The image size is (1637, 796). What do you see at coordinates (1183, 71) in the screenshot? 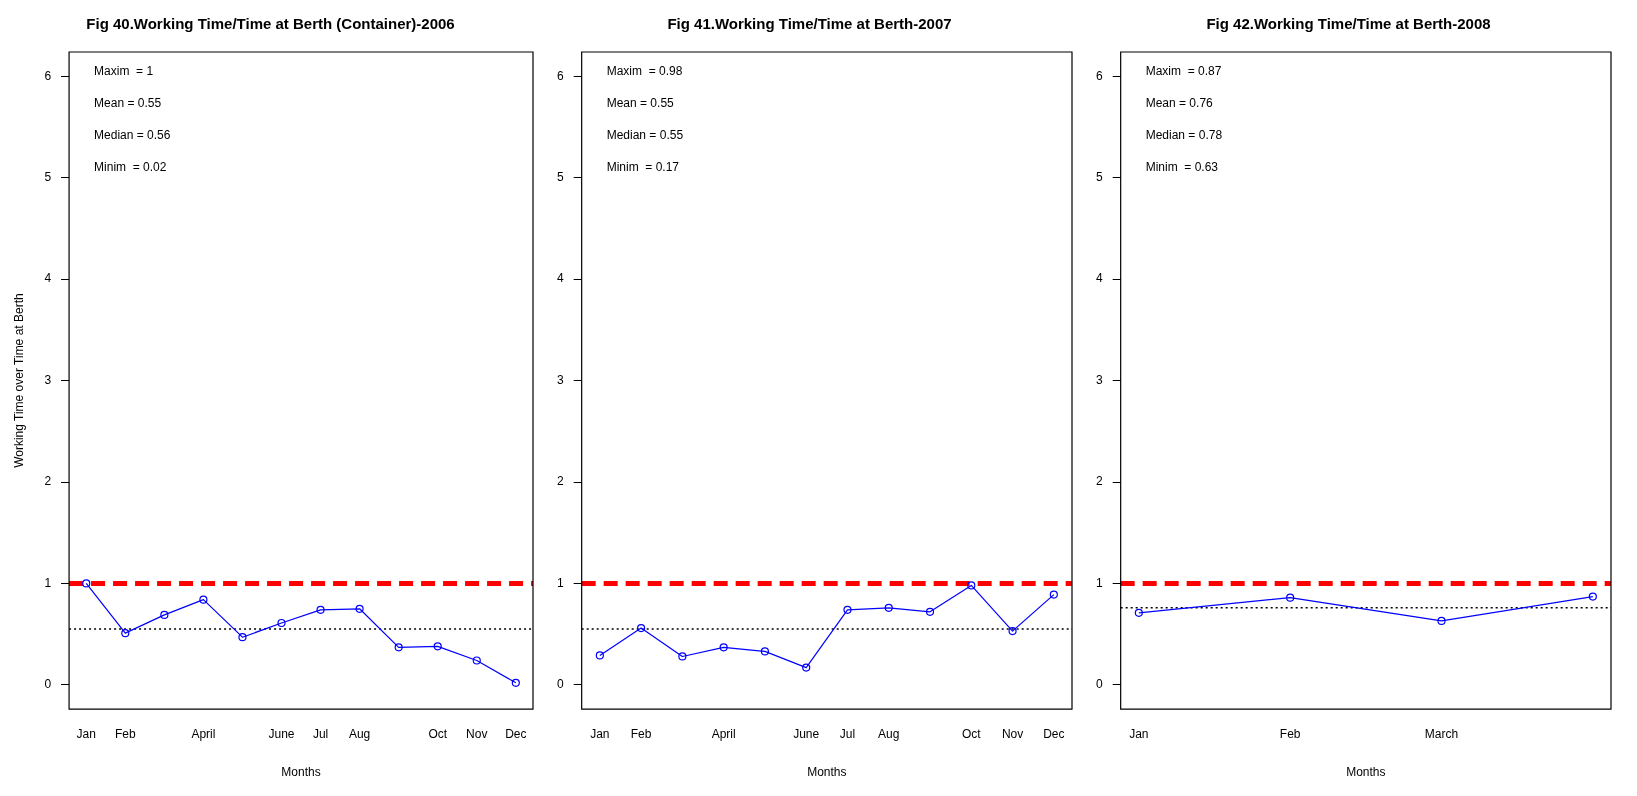
I see `annotation: Maxim = 0.87` at bounding box center [1183, 71].